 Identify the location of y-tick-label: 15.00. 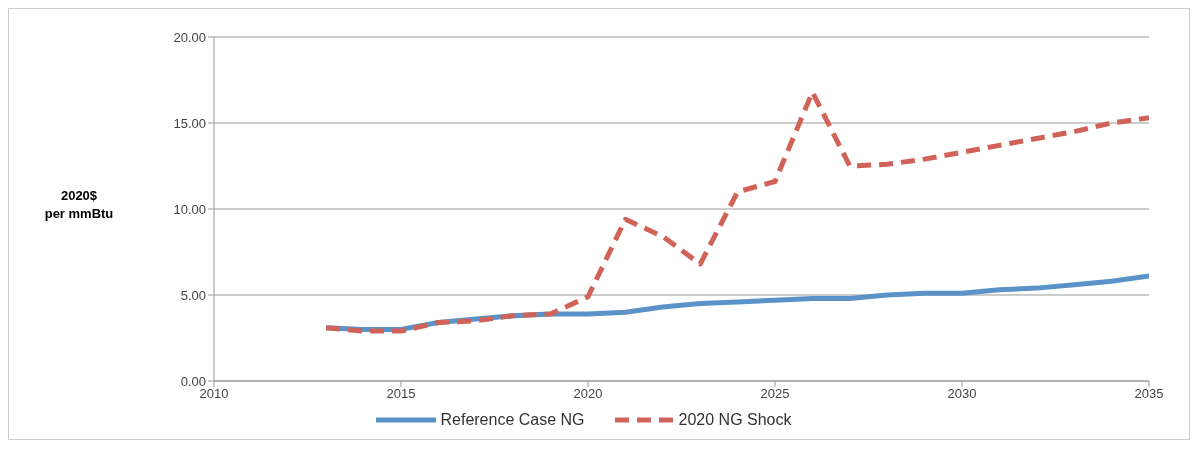
(189, 123).